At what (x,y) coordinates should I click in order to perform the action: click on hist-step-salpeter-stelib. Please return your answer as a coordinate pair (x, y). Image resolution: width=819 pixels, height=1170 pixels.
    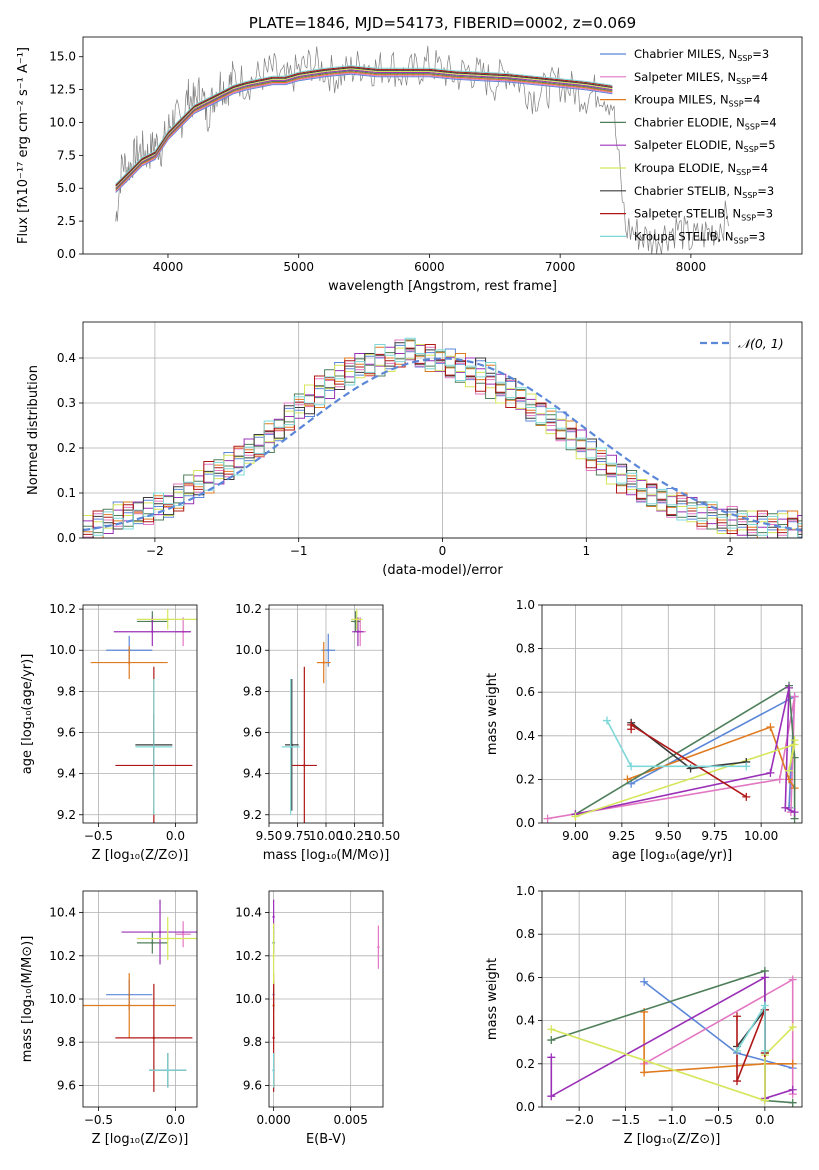
    Looking at the image, I should click on (442, 439).